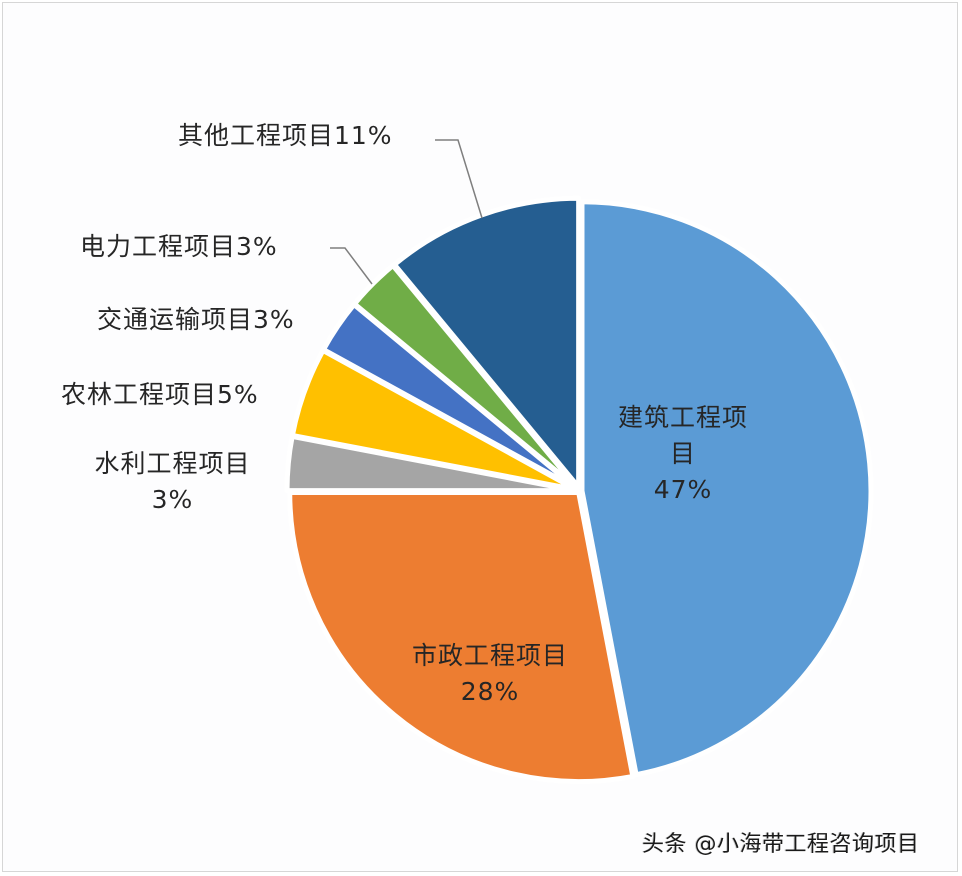 The width and height of the screenshot is (962, 876). Describe the element at coordinates (489, 655) in the screenshot. I see `data-label-municipal-name: 市政工程项目` at that location.